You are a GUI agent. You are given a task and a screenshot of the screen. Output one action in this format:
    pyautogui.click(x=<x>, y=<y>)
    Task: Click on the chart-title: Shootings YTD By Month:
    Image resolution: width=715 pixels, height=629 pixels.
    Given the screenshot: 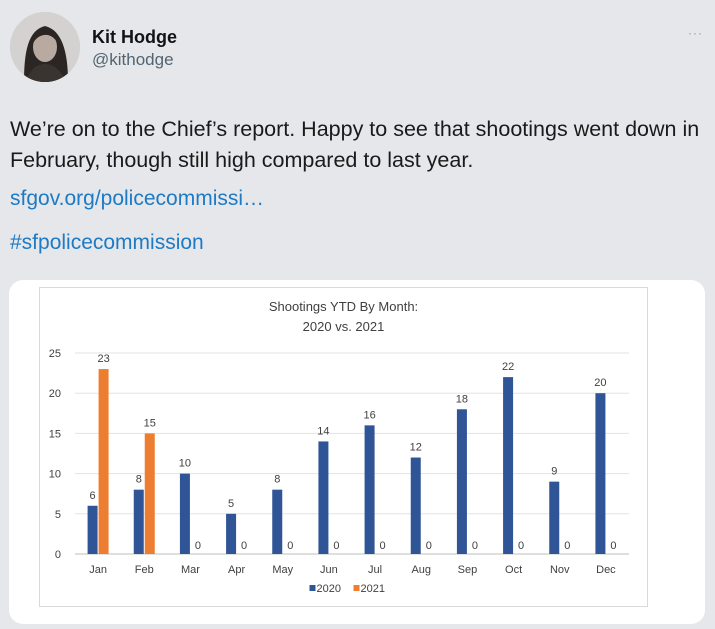 What is the action you would take?
    pyautogui.click(x=343, y=306)
    